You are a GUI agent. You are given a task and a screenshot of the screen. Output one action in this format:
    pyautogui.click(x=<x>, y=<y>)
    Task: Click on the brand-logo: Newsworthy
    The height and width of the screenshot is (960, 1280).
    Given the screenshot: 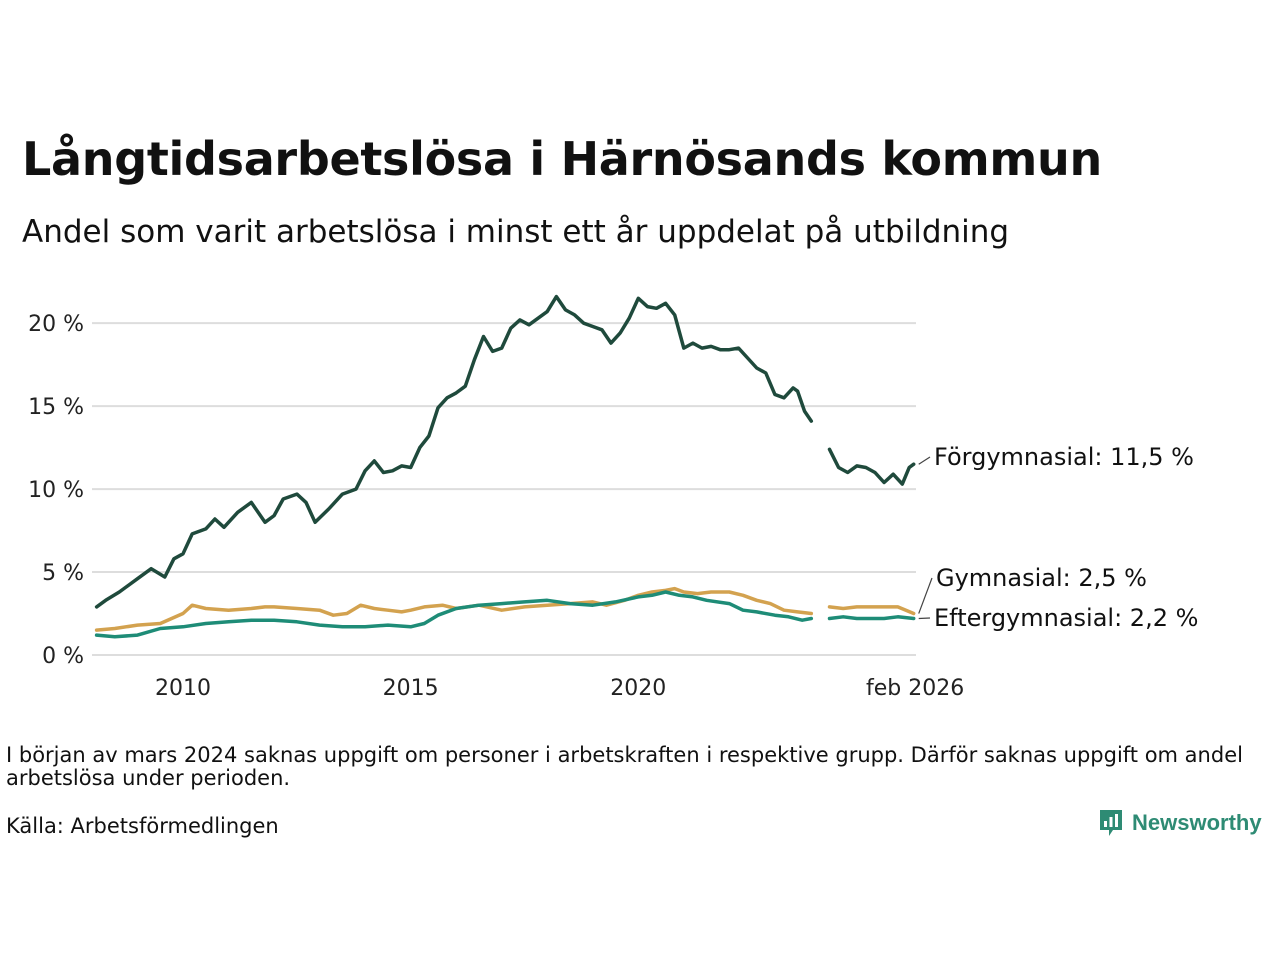 What is the action you would take?
    pyautogui.click(x=1180, y=823)
    